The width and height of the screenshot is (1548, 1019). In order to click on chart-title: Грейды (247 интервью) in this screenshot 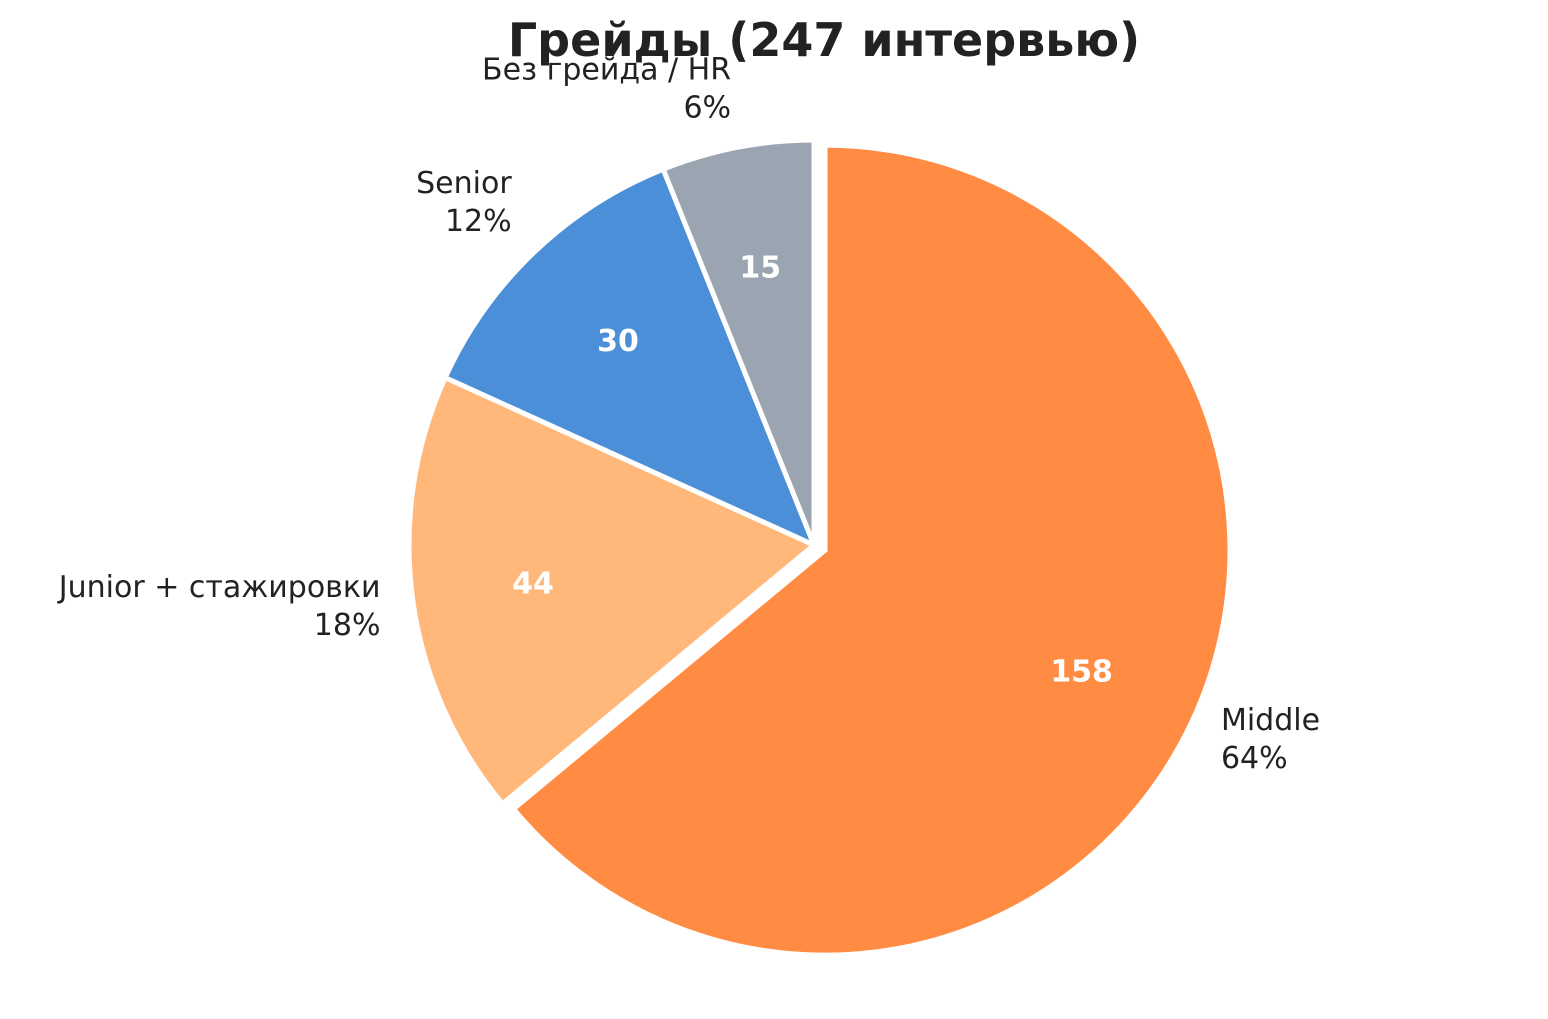, I will do `click(824, 40)`.